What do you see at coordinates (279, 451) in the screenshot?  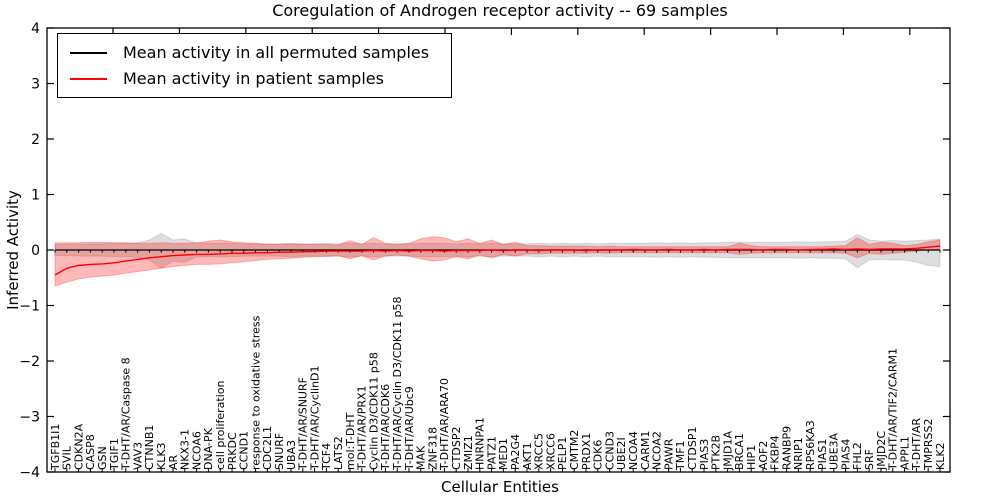 I see `x-category-label: SNURF` at bounding box center [279, 451].